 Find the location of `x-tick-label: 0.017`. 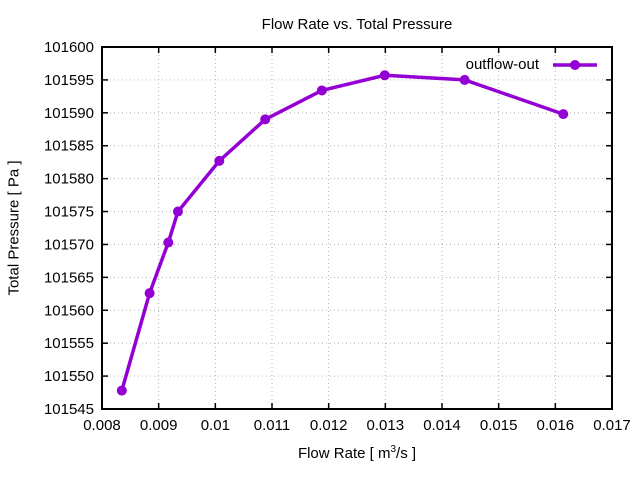

x-tick-label: 0.017 is located at coordinates (612, 425).